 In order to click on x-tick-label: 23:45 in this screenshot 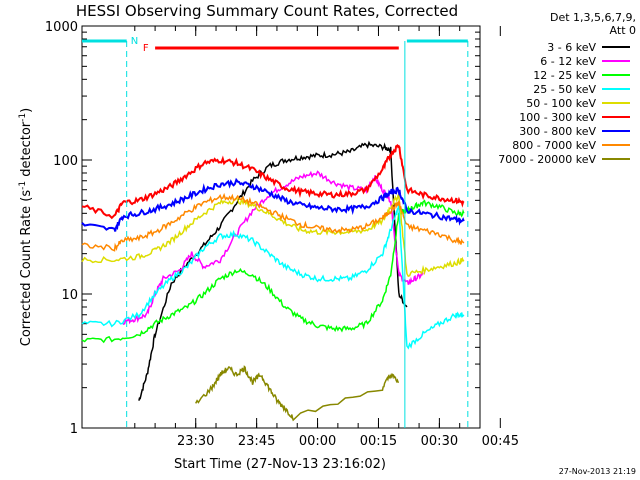, I will do `click(256, 441)`.